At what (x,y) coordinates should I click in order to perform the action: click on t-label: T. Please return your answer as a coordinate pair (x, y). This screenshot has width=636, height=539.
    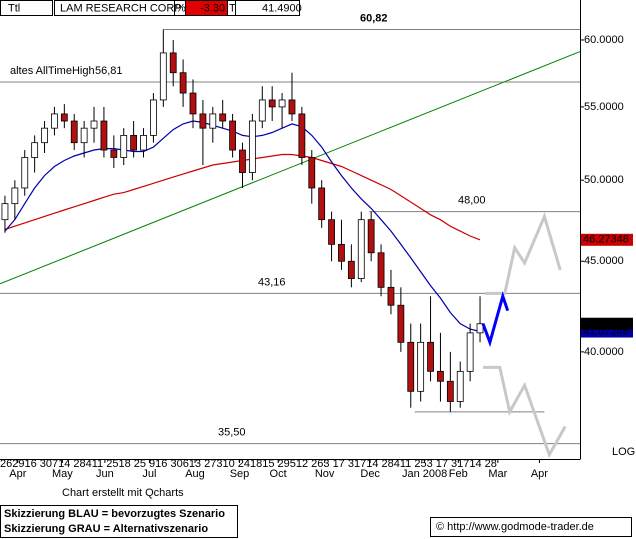
    Looking at the image, I should click on (232, 8).